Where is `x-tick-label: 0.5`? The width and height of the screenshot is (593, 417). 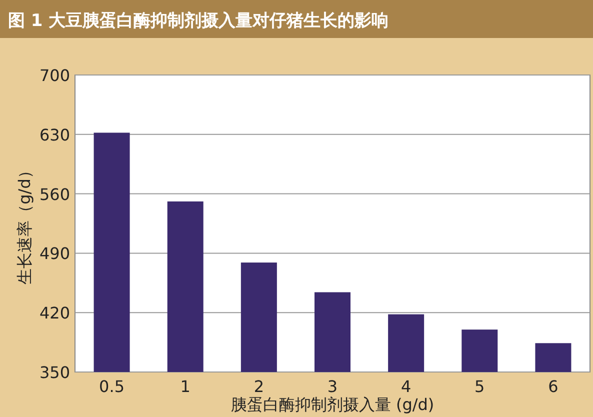 x-tick-label: 0.5 is located at coordinates (112, 386).